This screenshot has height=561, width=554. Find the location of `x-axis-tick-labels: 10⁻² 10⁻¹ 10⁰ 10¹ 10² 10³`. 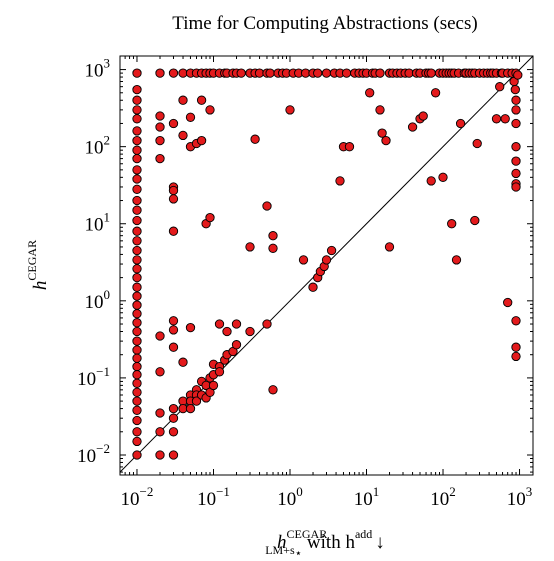

x-axis-tick-labels: 10⁻² 10⁻¹ 10⁰ 10¹ 10² 10³ is located at coordinates (327, 497).